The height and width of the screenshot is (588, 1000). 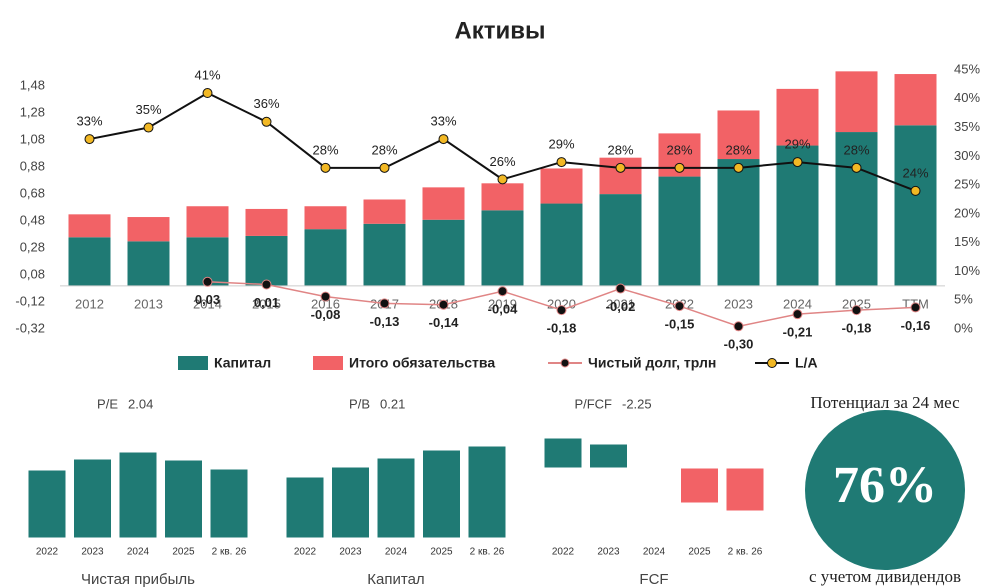 What do you see at coordinates (620, 303) in the screenshot?
I see `x-tick-label: 2021` at bounding box center [620, 303].